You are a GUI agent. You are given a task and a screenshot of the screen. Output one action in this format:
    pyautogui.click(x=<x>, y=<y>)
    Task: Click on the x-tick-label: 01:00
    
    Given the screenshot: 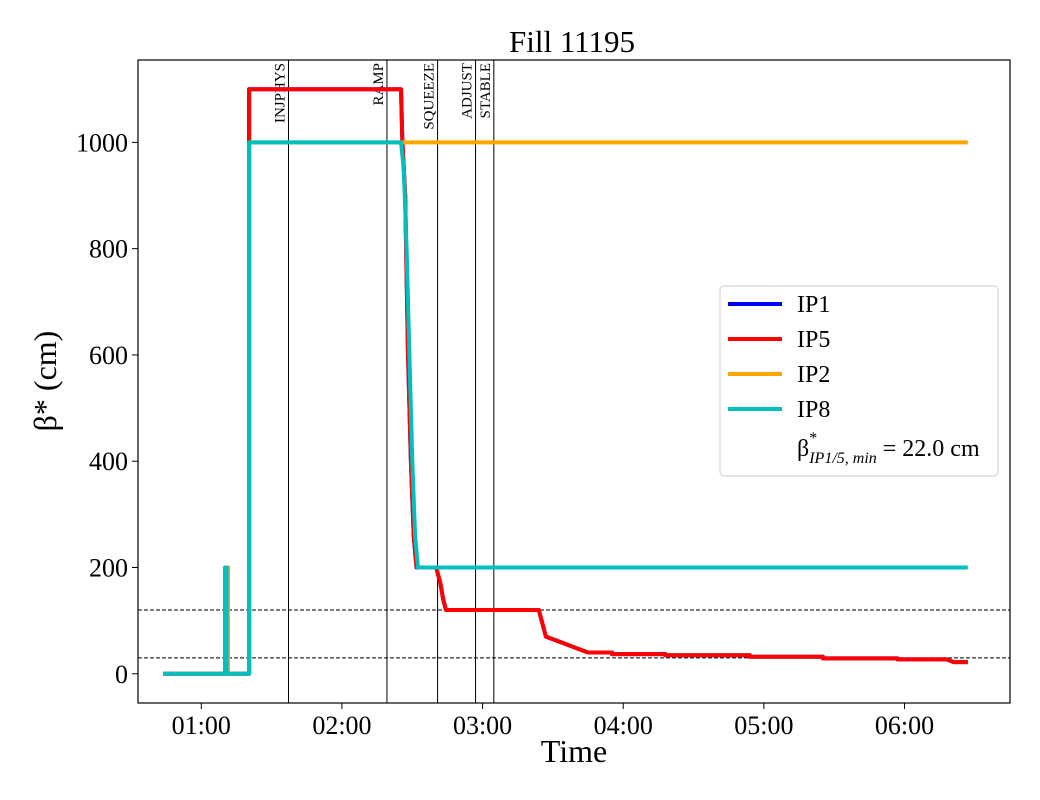 What is the action you would take?
    pyautogui.click(x=201, y=725)
    